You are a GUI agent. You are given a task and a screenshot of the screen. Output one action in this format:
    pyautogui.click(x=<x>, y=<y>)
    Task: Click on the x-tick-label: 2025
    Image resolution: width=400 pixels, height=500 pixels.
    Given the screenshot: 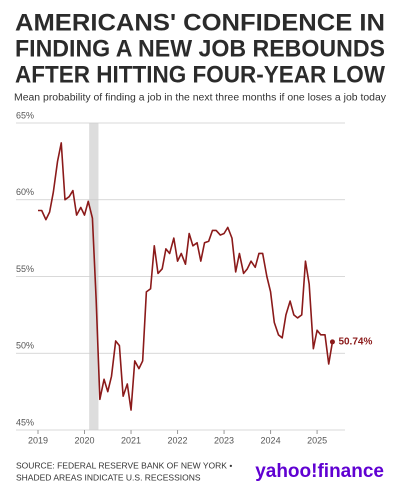 What is the action you would take?
    pyautogui.click(x=317, y=440)
    